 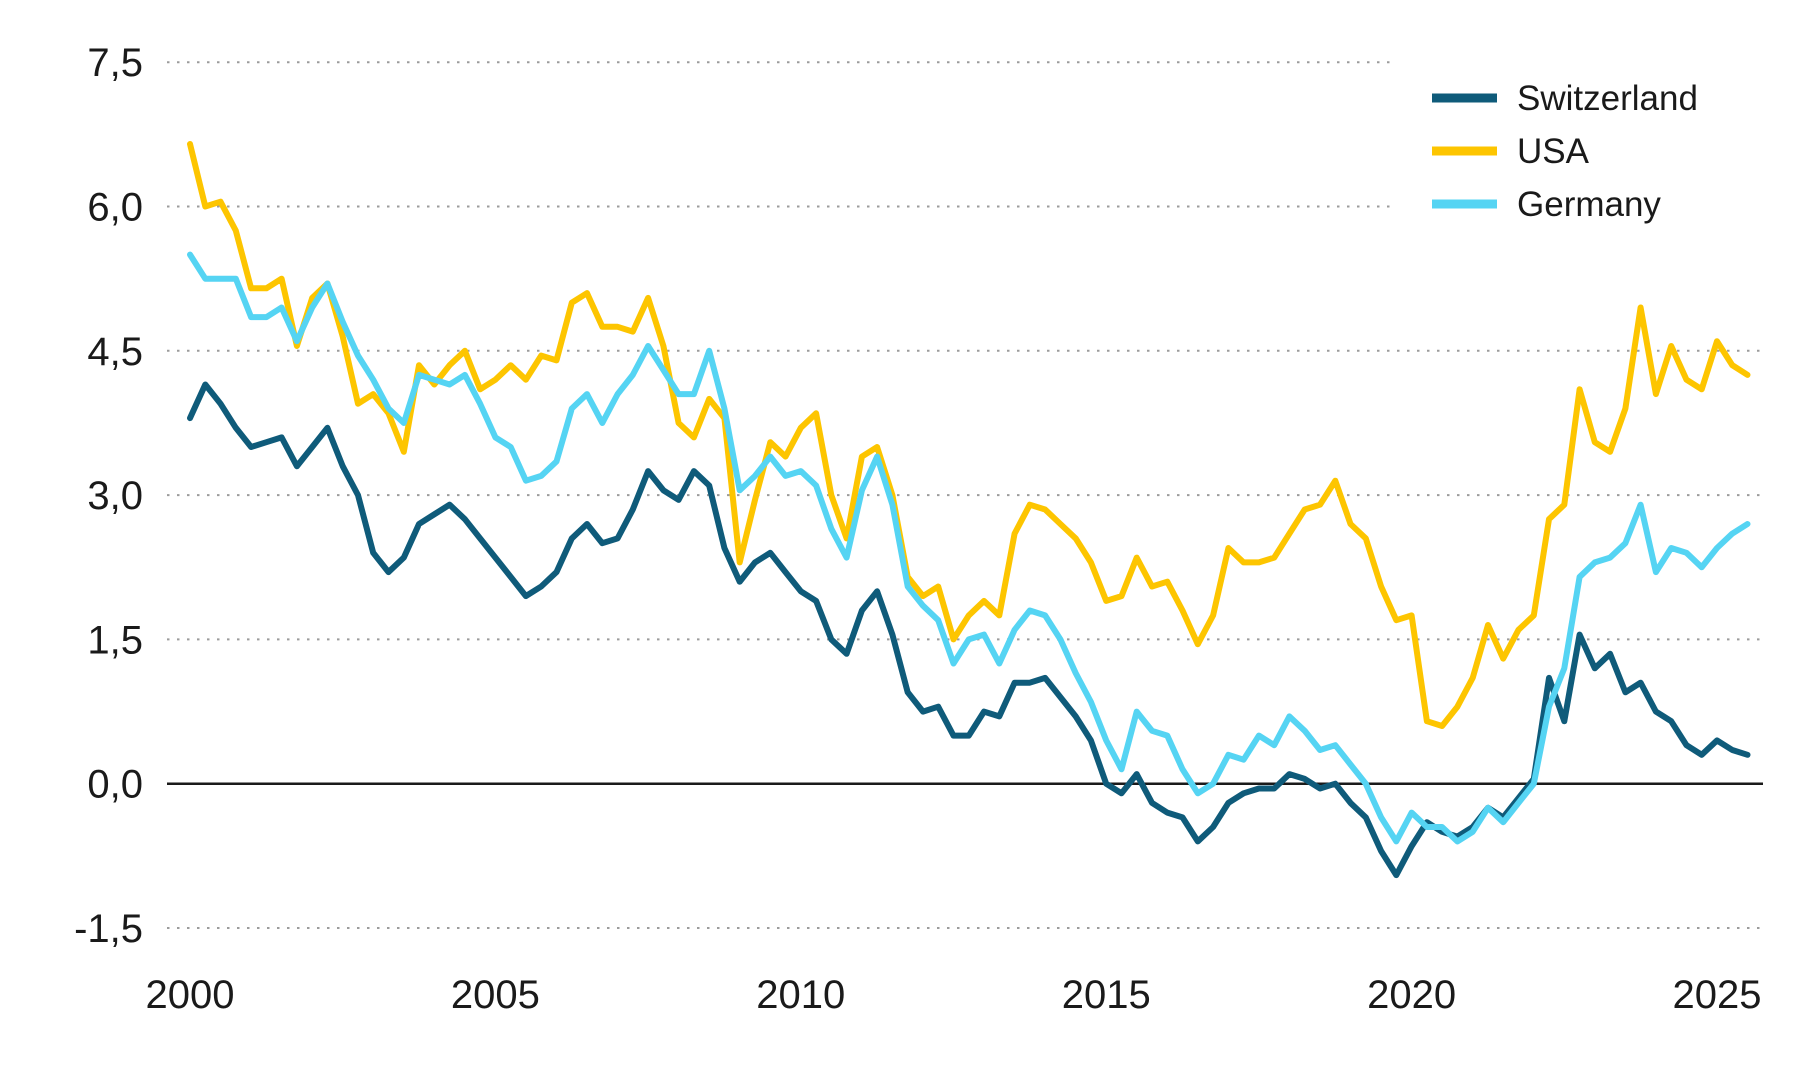 I want to click on y-tick-label: -1,5, so click(x=108, y=929).